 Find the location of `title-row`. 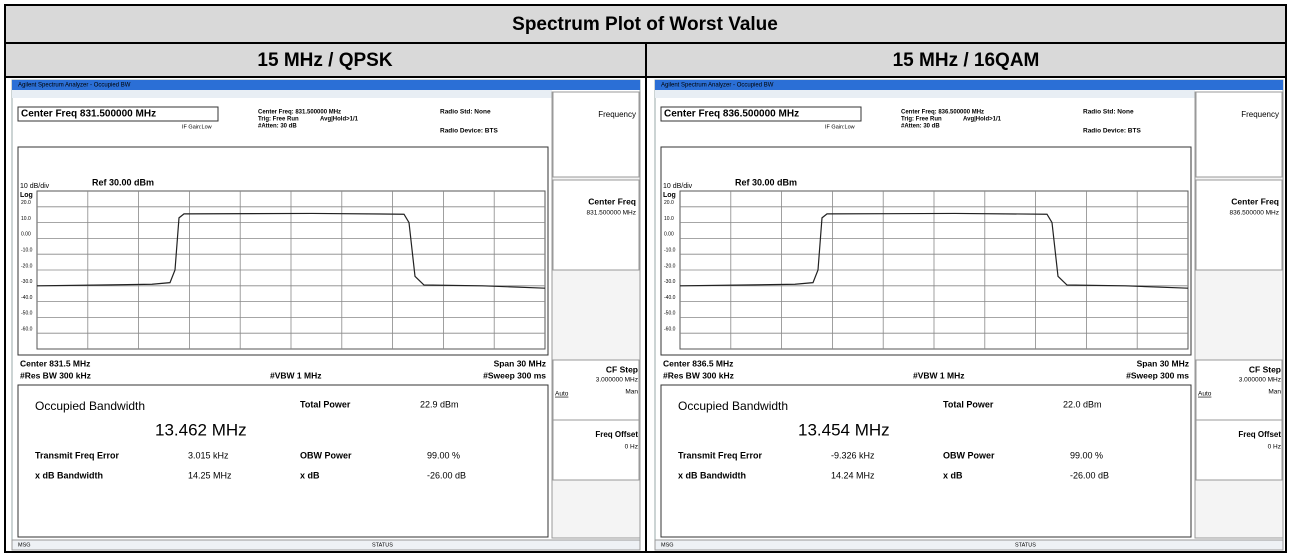

title-row is located at coordinates (645, 24).